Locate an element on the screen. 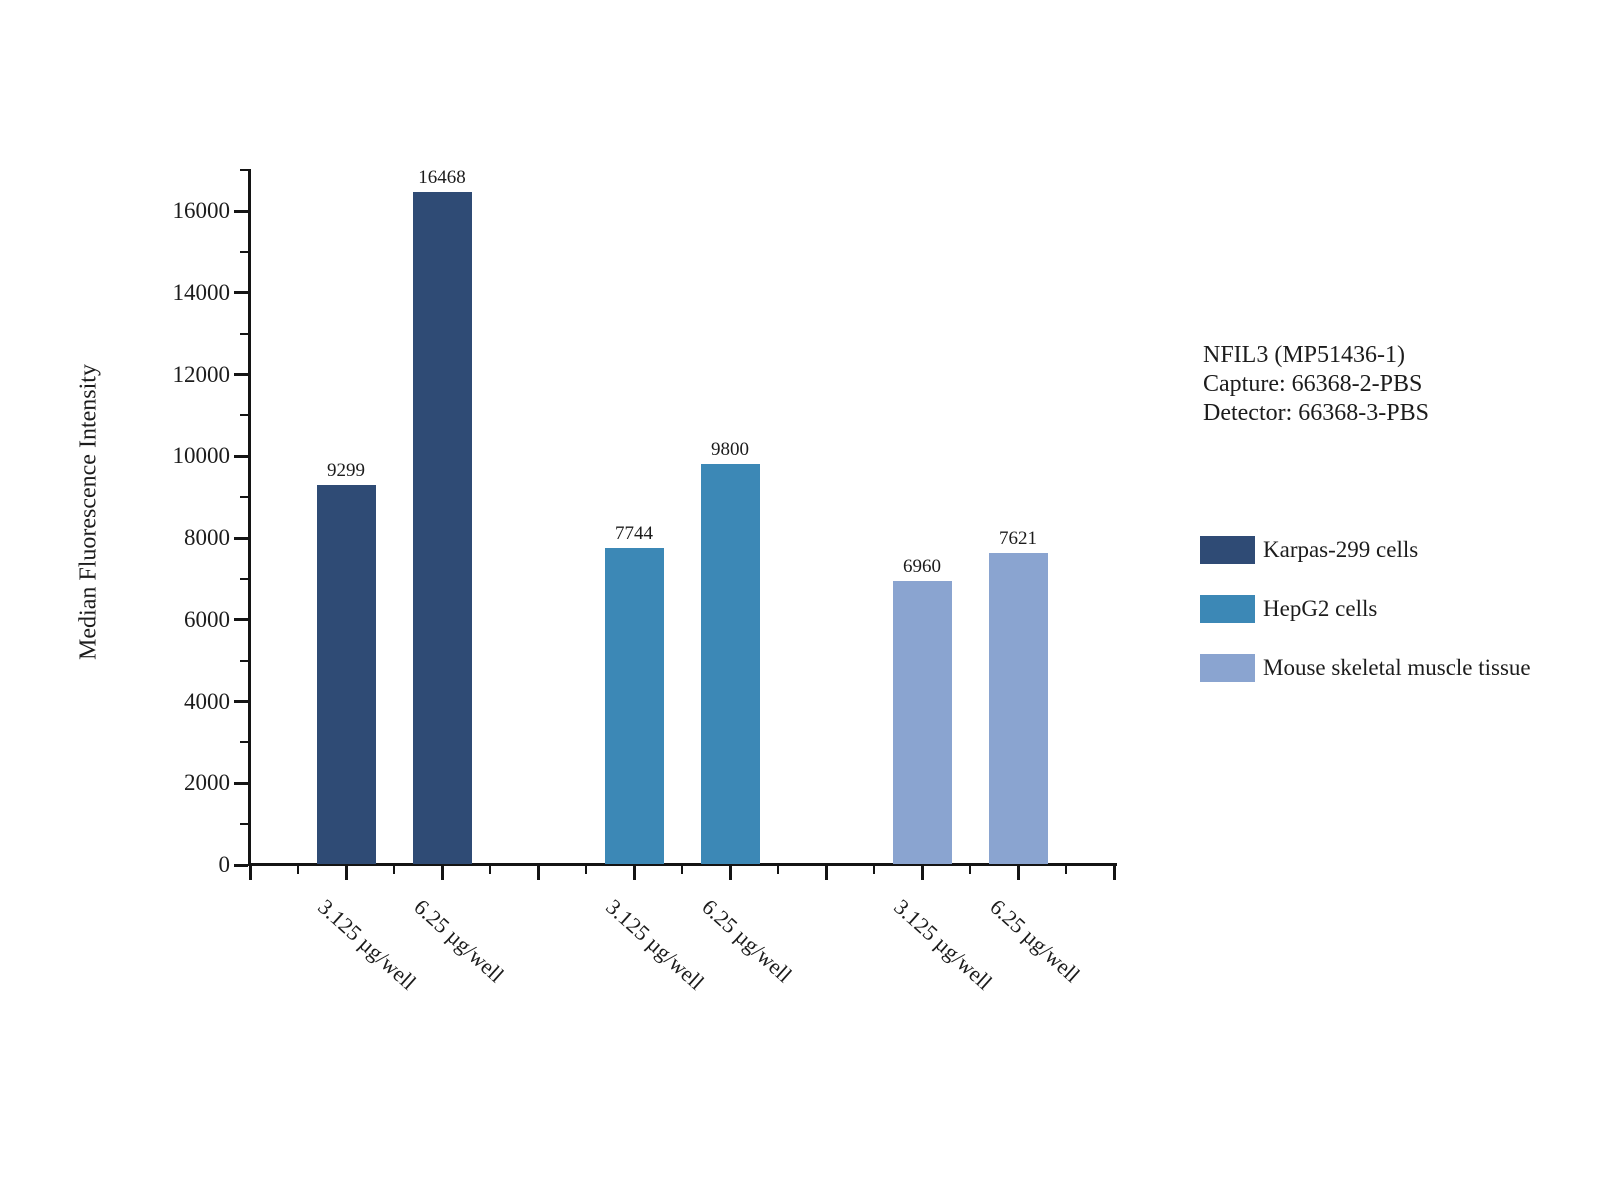 Image resolution: width=1610 pixels, height=1195 pixels. legend-item-hepg2: HepG2 cells is located at coordinates (1365, 609).